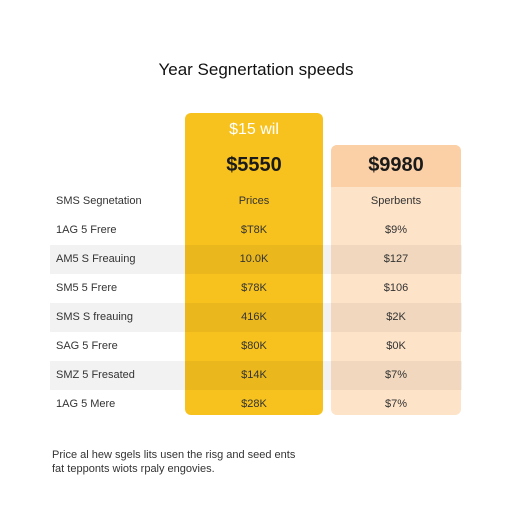 The height and width of the screenshot is (512, 512). I want to click on column-price-secondary: $9980, so click(396, 165).